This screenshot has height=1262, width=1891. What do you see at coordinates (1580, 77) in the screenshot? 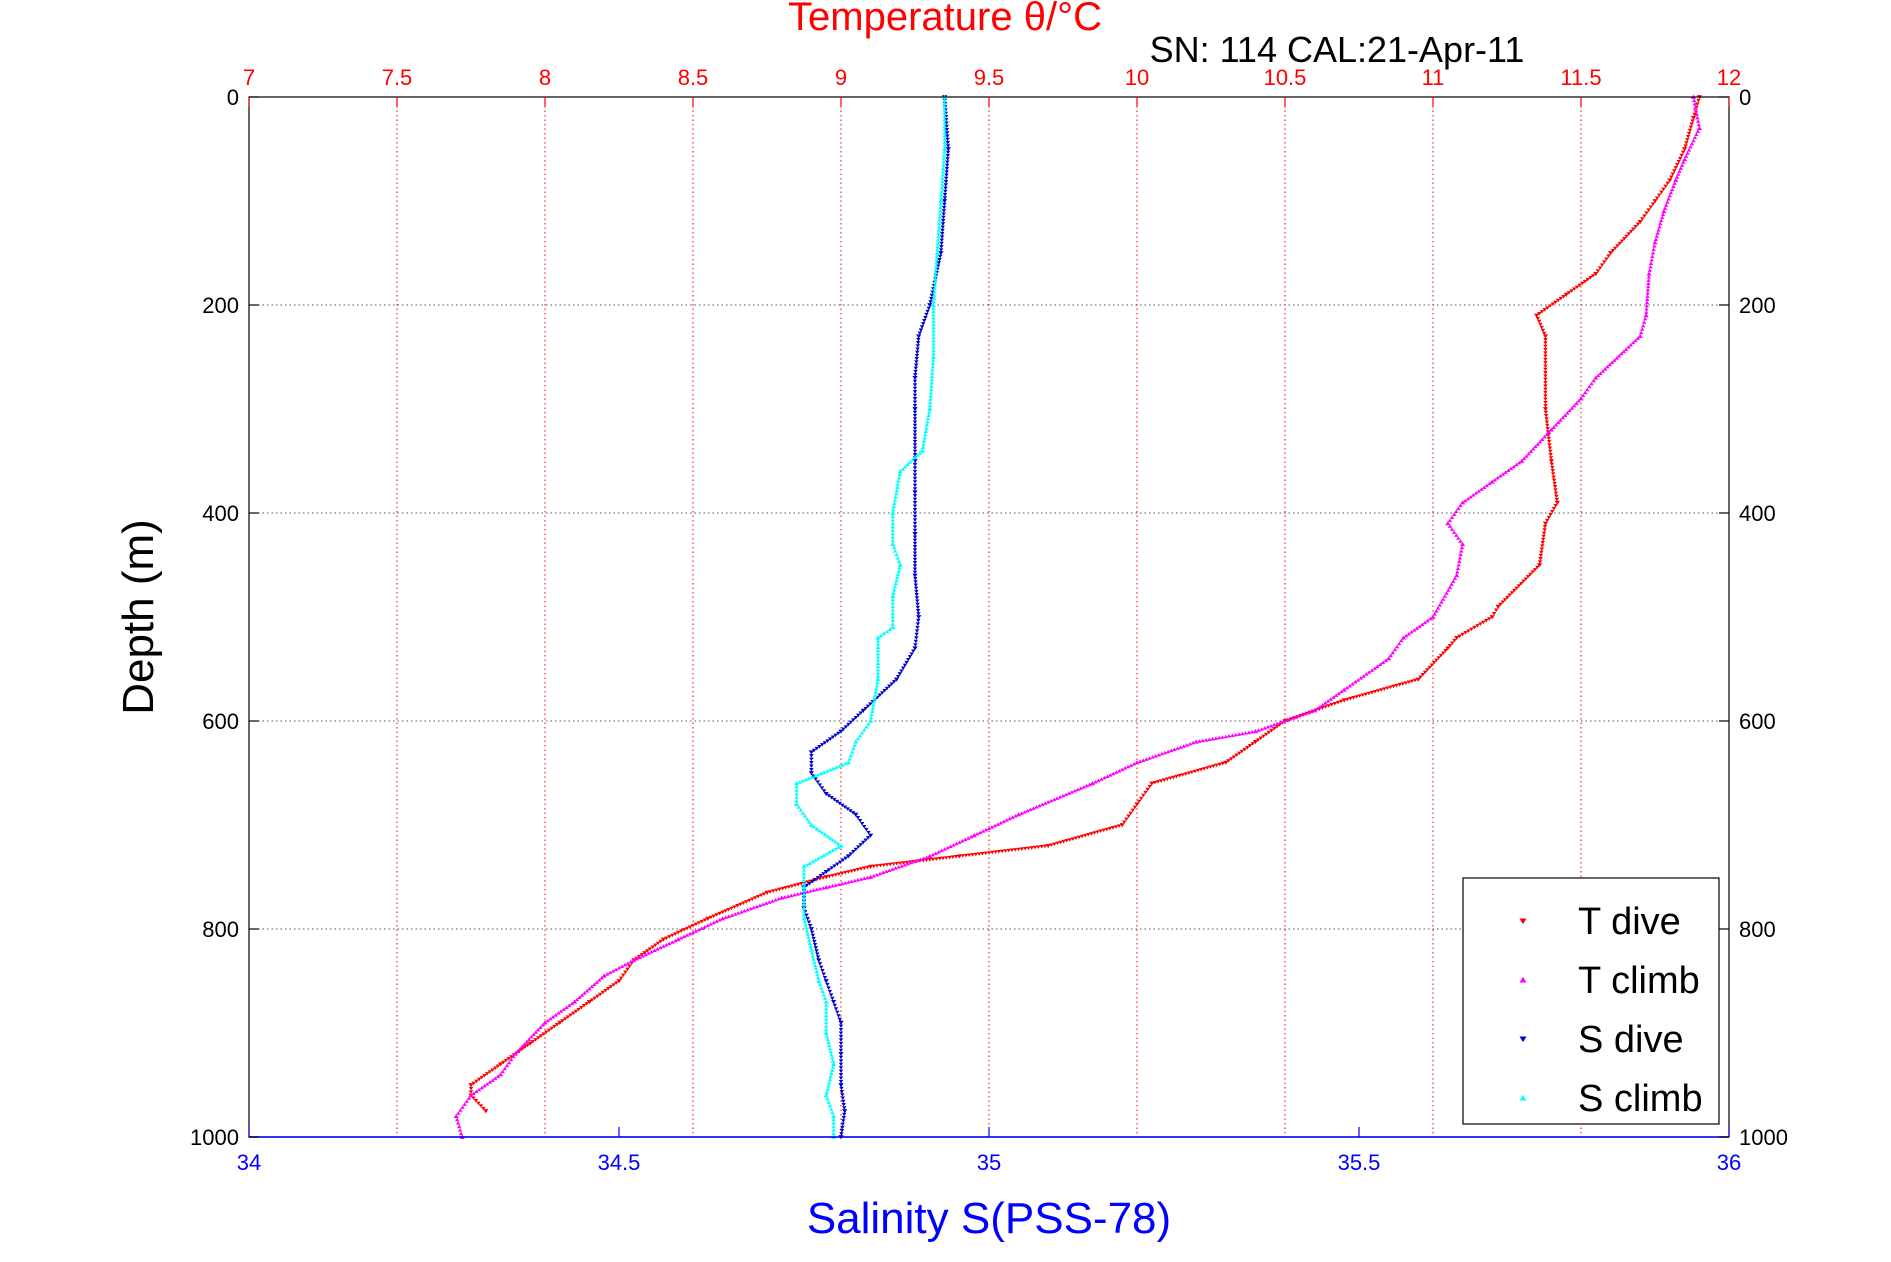
I see `top-axis-tick-label: 11.5` at bounding box center [1580, 77].